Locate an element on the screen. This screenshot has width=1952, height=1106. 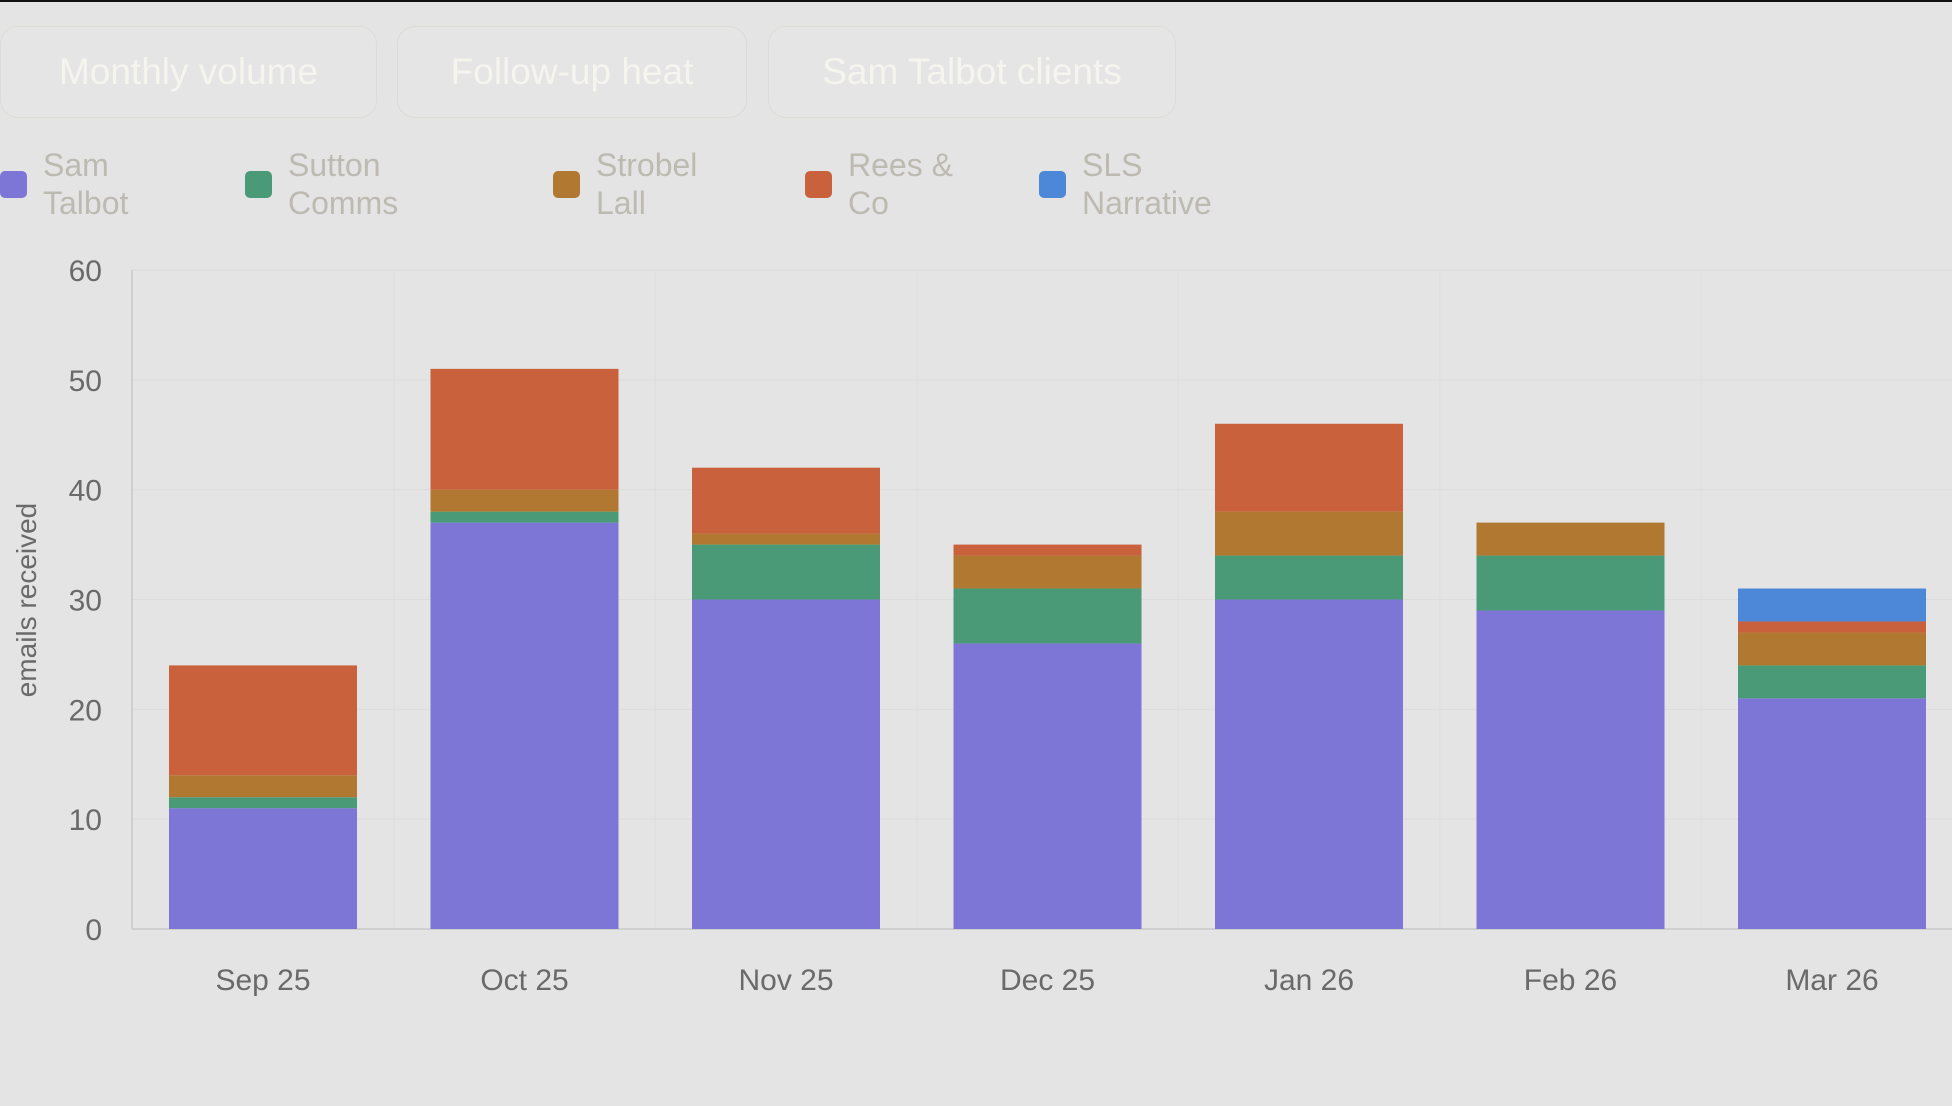
legend-label: Strobel Lall is located at coordinates (647, 184).